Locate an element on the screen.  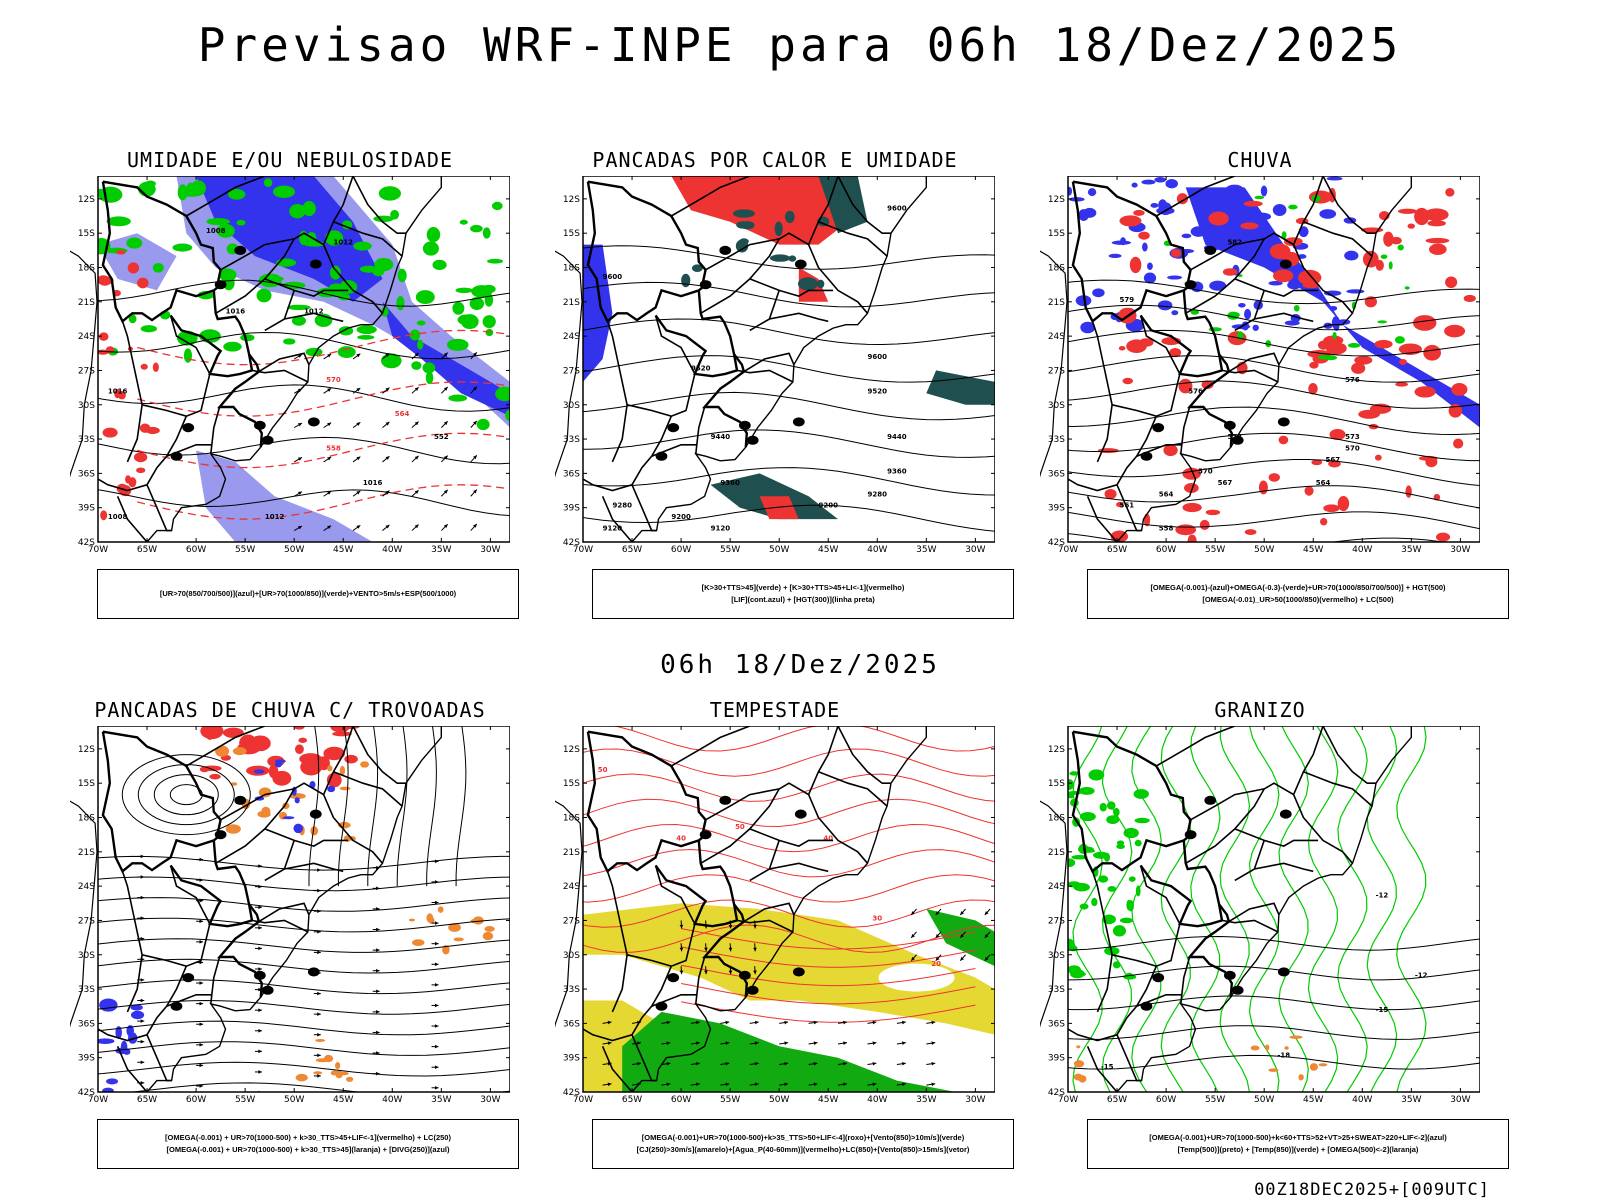
contour-label: 576 is located at coordinates (1195, 391).